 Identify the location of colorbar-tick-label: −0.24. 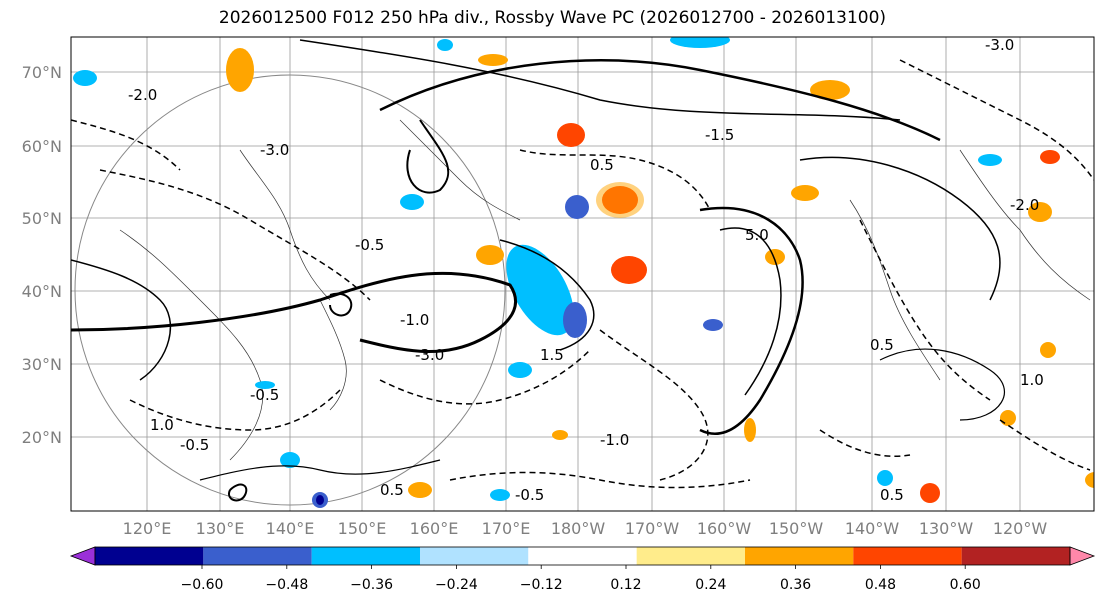
(456, 585).